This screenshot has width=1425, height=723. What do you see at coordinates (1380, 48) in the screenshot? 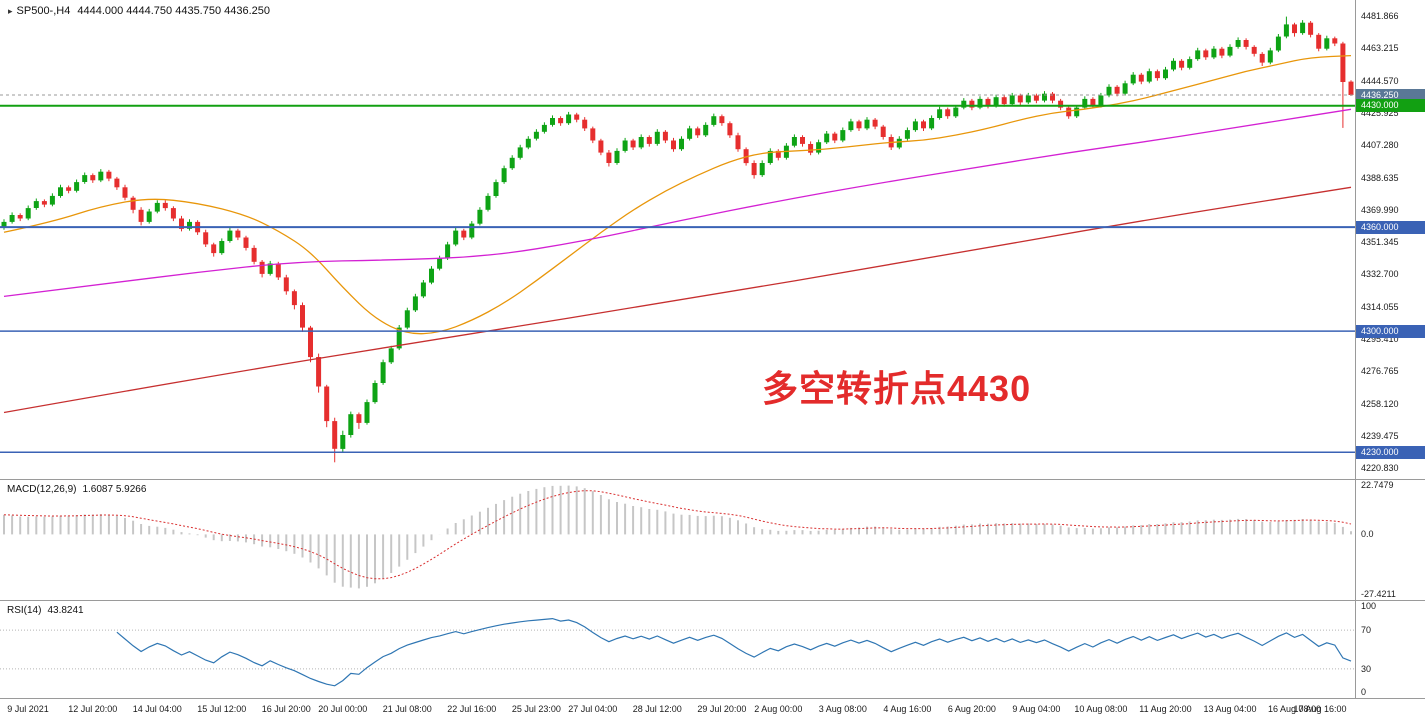
I see `price-tick: 4463.215` at bounding box center [1380, 48].